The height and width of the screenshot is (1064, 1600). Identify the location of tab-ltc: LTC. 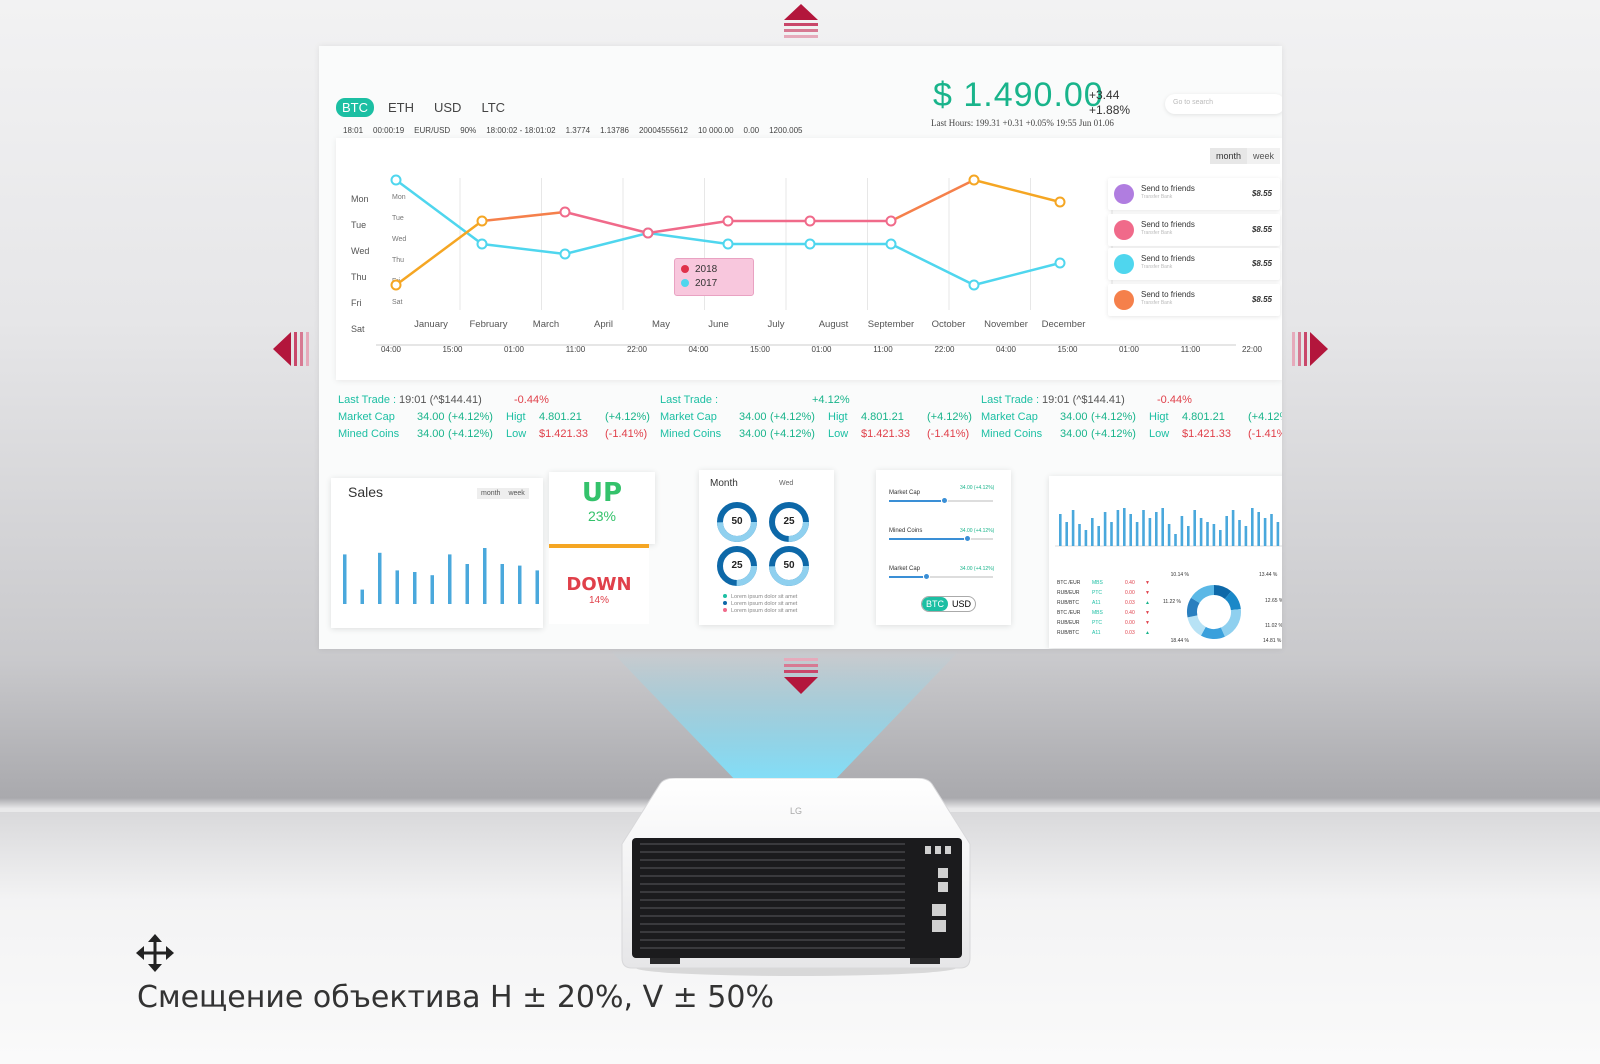
(493, 107).